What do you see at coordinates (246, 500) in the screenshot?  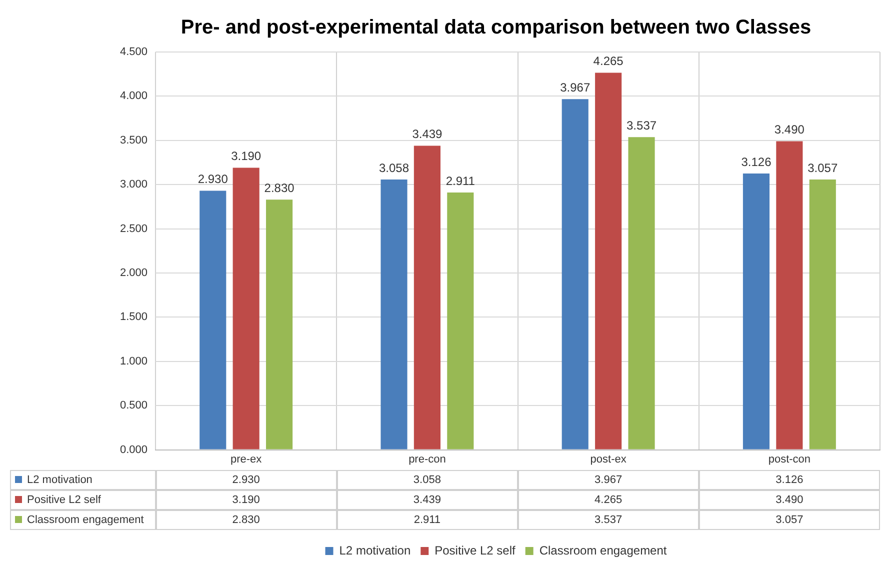 I see `data-label: 3.190` at bounding box center [246, 500].